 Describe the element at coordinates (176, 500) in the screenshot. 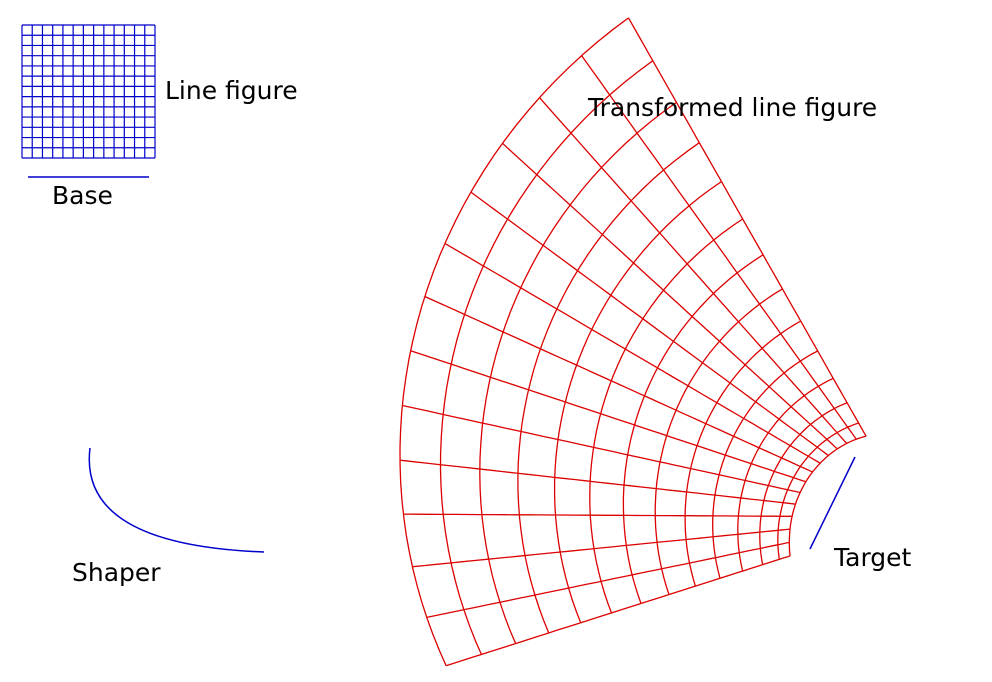

I see `shaper-curve` at that location.